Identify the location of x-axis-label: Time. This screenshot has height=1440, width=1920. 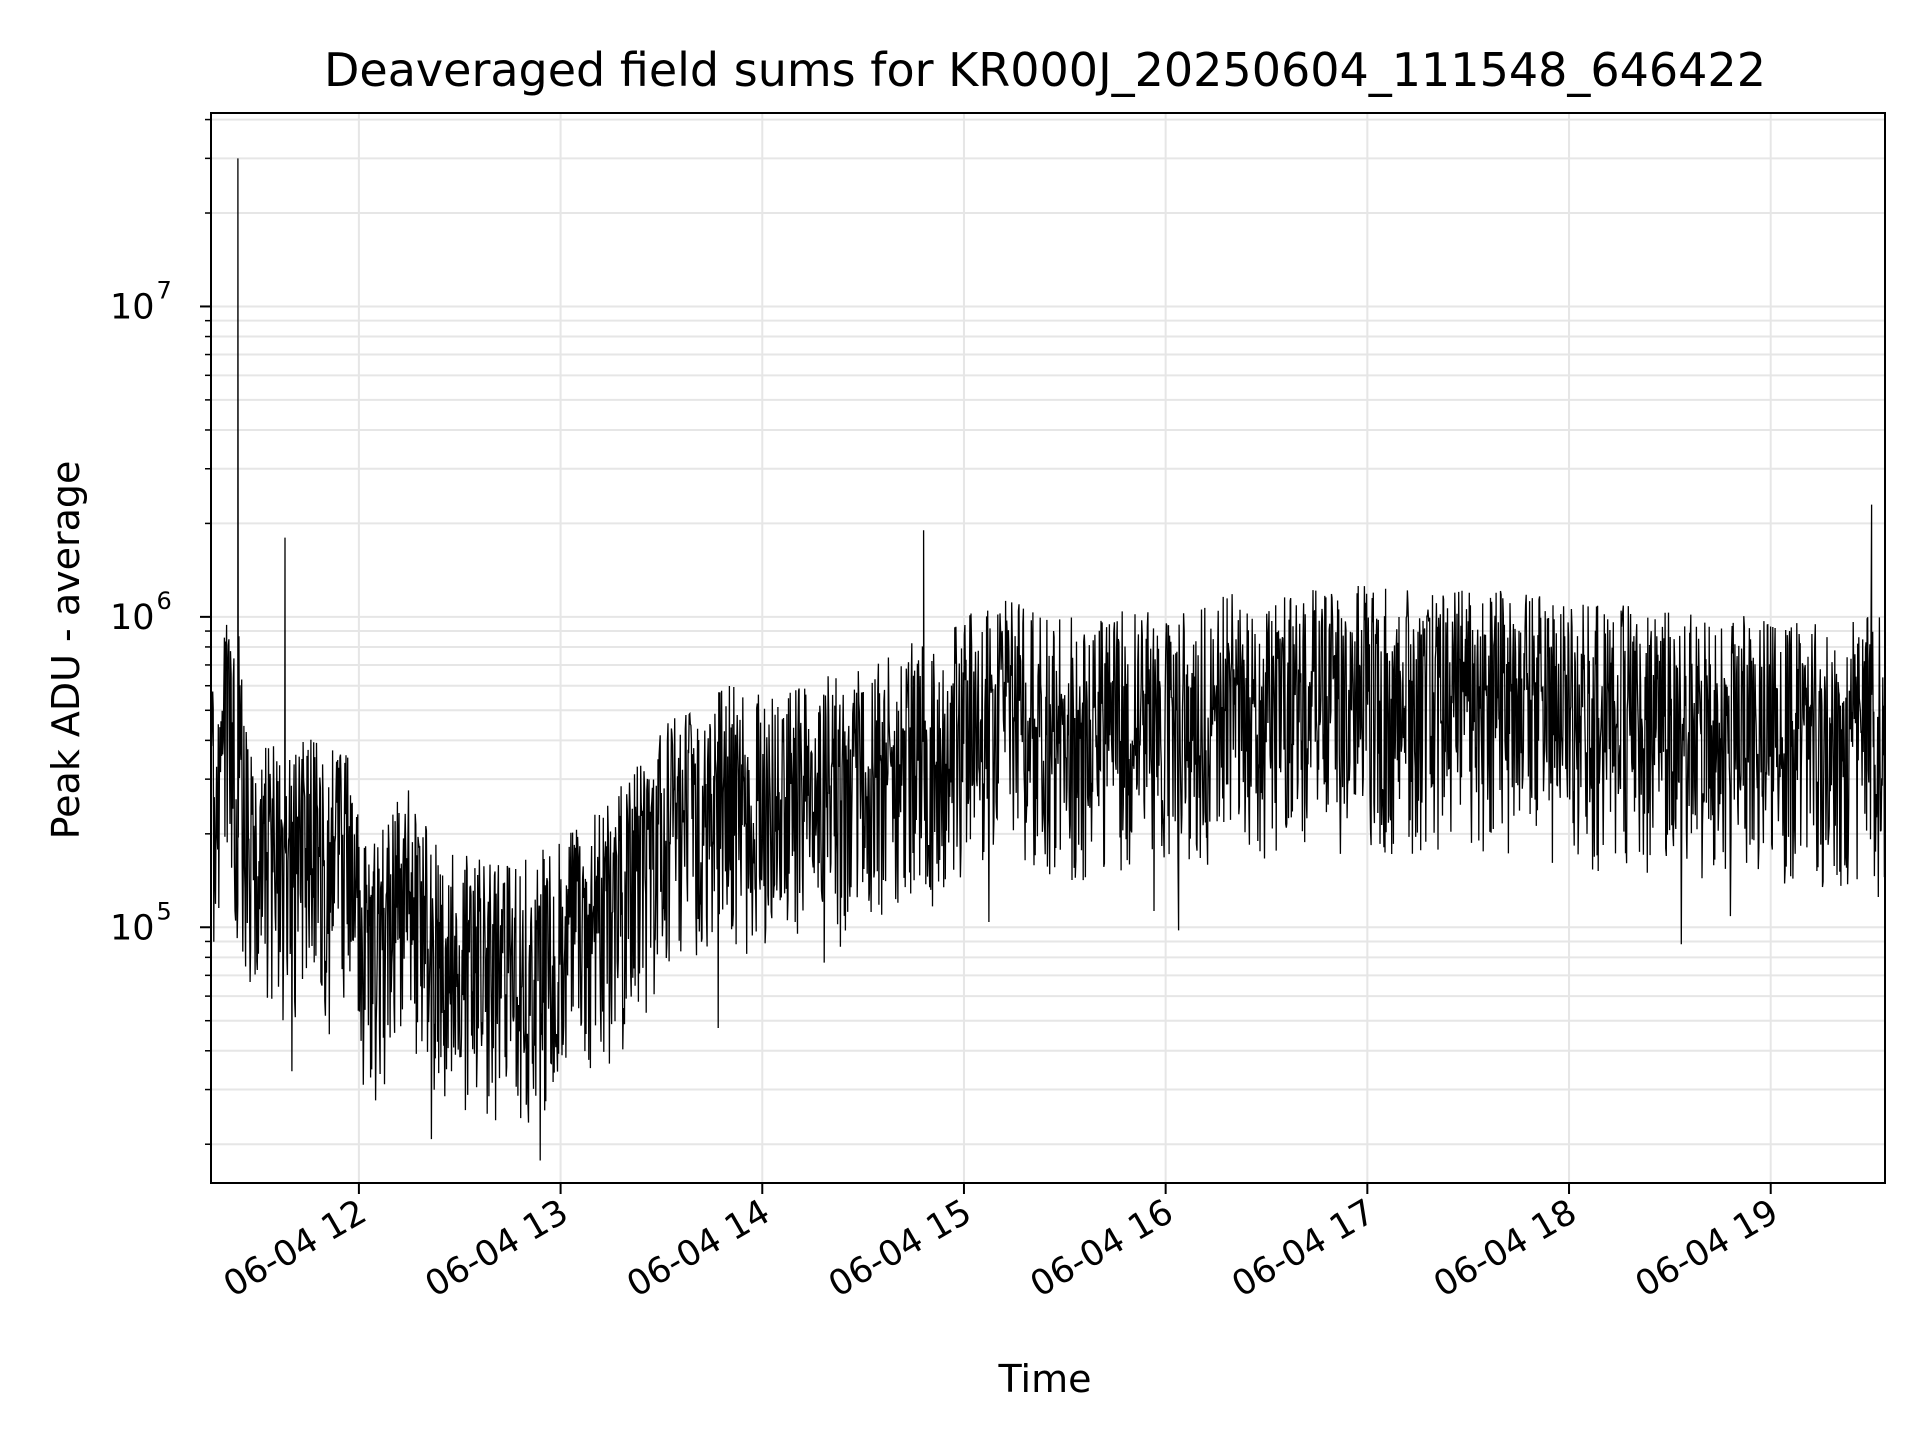
(1045, 1379).